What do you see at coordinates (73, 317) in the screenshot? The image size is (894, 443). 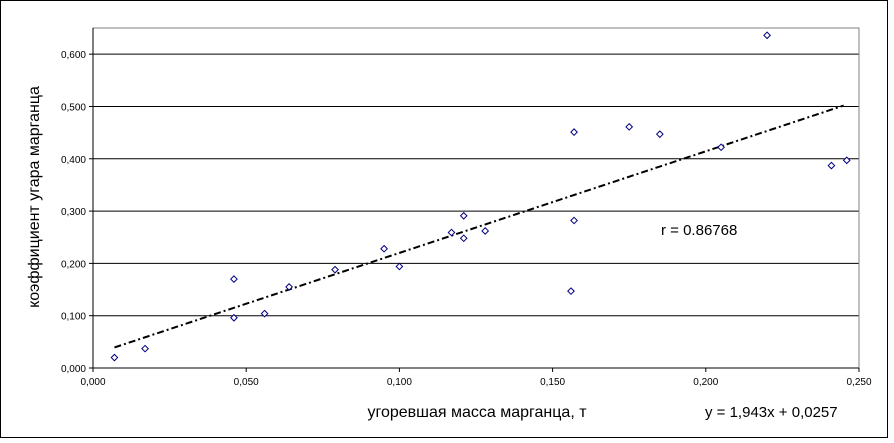 I see `y-tick-label: 0,100` at bounding box center [73, 317].